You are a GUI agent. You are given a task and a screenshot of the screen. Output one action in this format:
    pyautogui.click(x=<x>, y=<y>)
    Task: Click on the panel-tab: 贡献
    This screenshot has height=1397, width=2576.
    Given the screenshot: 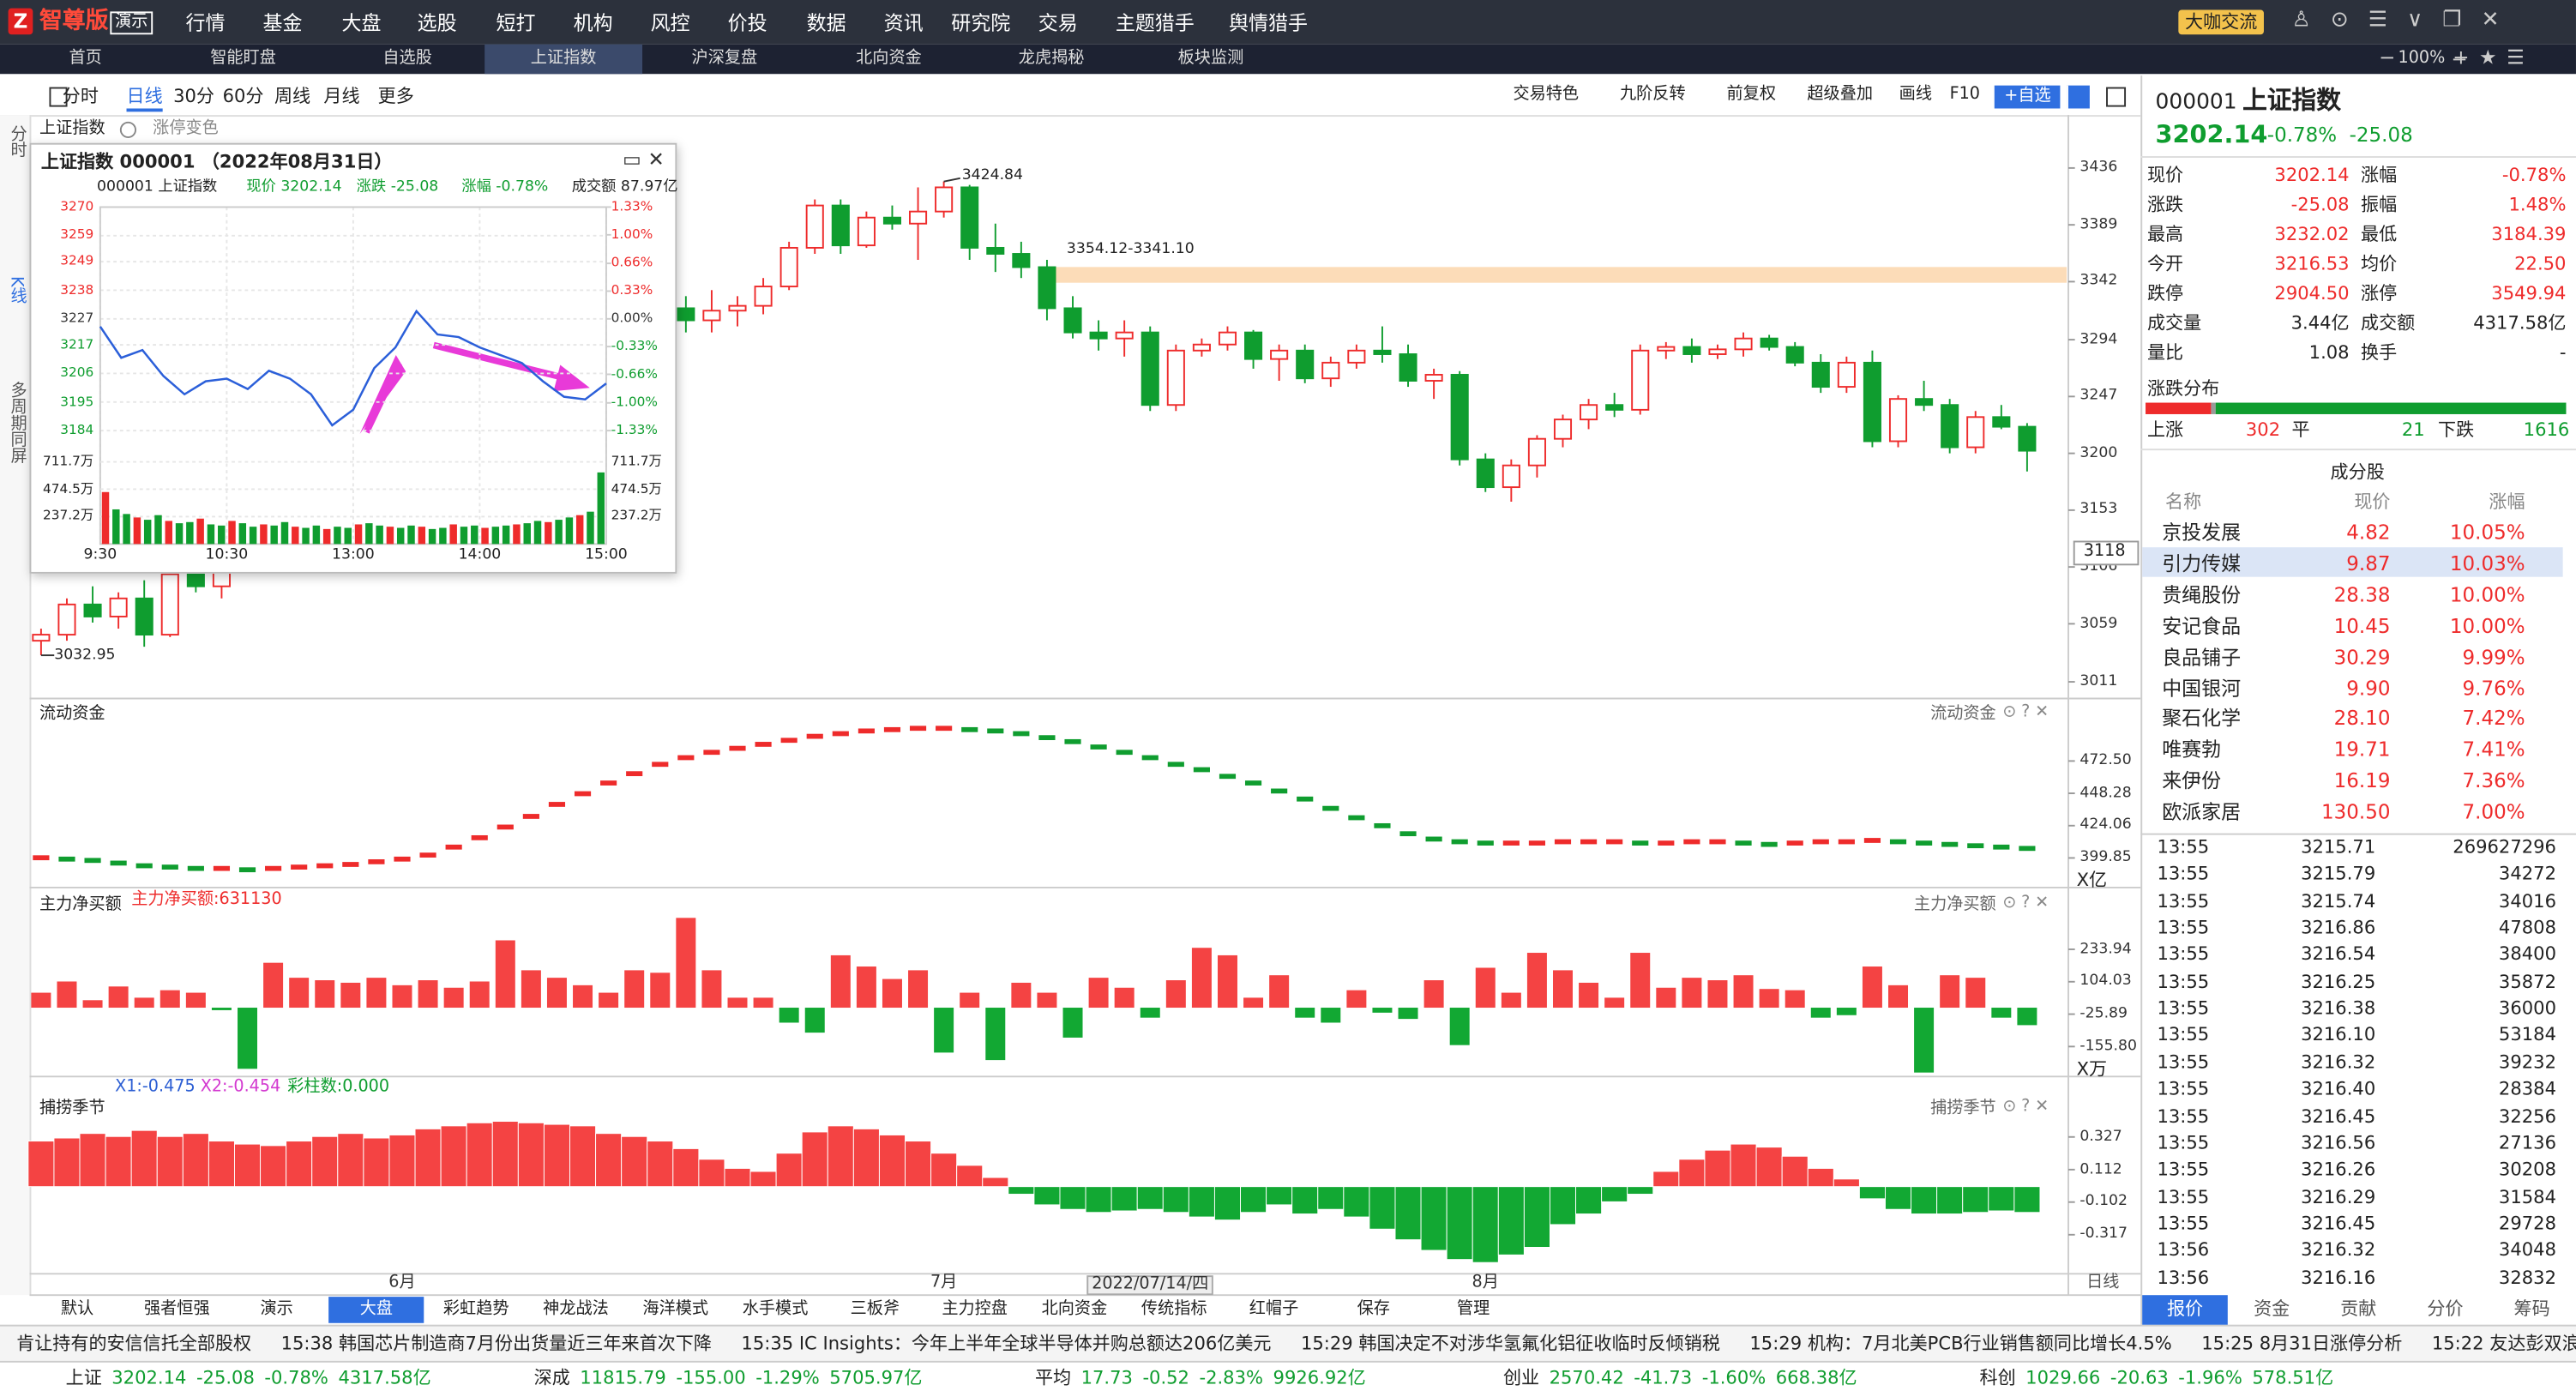 What is the action you would take?
    pyautogui.click(x=2358, y=1309)
    